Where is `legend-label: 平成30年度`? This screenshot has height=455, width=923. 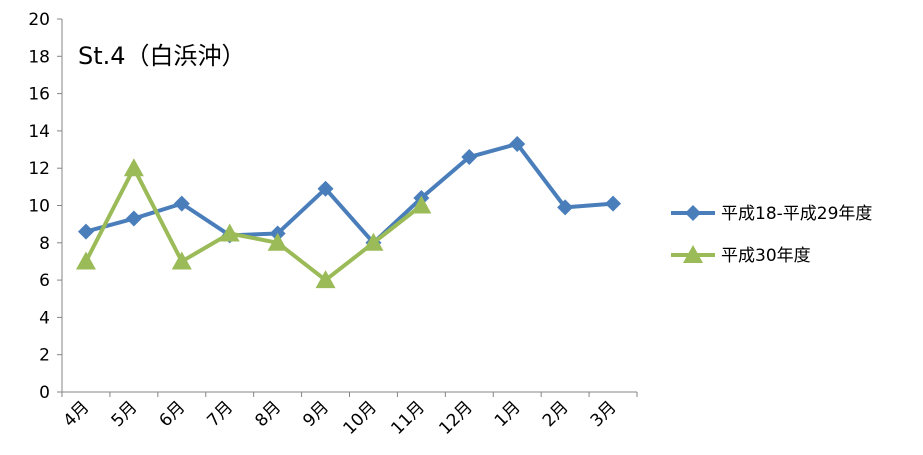
legend-label: 平成30年度 is located at coordinates (766, 256).